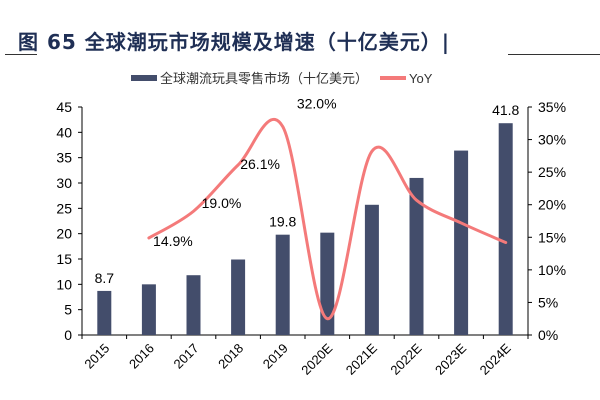 This screenshot has width=600, height=400. What do you see at coordinates (96, 356) in the screenshot?
I see `x-tick-label: 2015` at bounding box center [96, 356].